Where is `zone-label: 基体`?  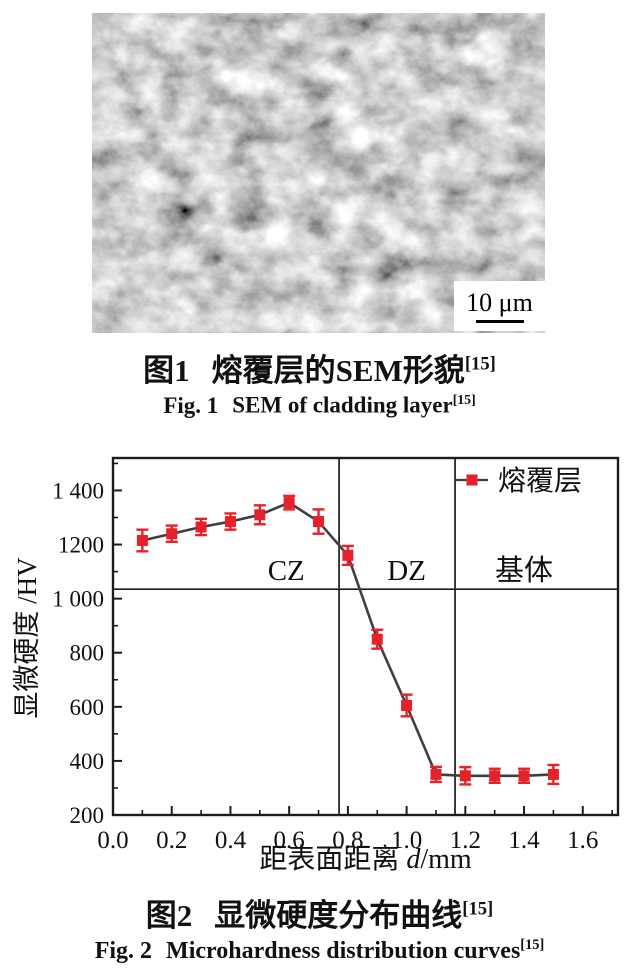
zone-label: 基体 is located at coordinates (524, 570).